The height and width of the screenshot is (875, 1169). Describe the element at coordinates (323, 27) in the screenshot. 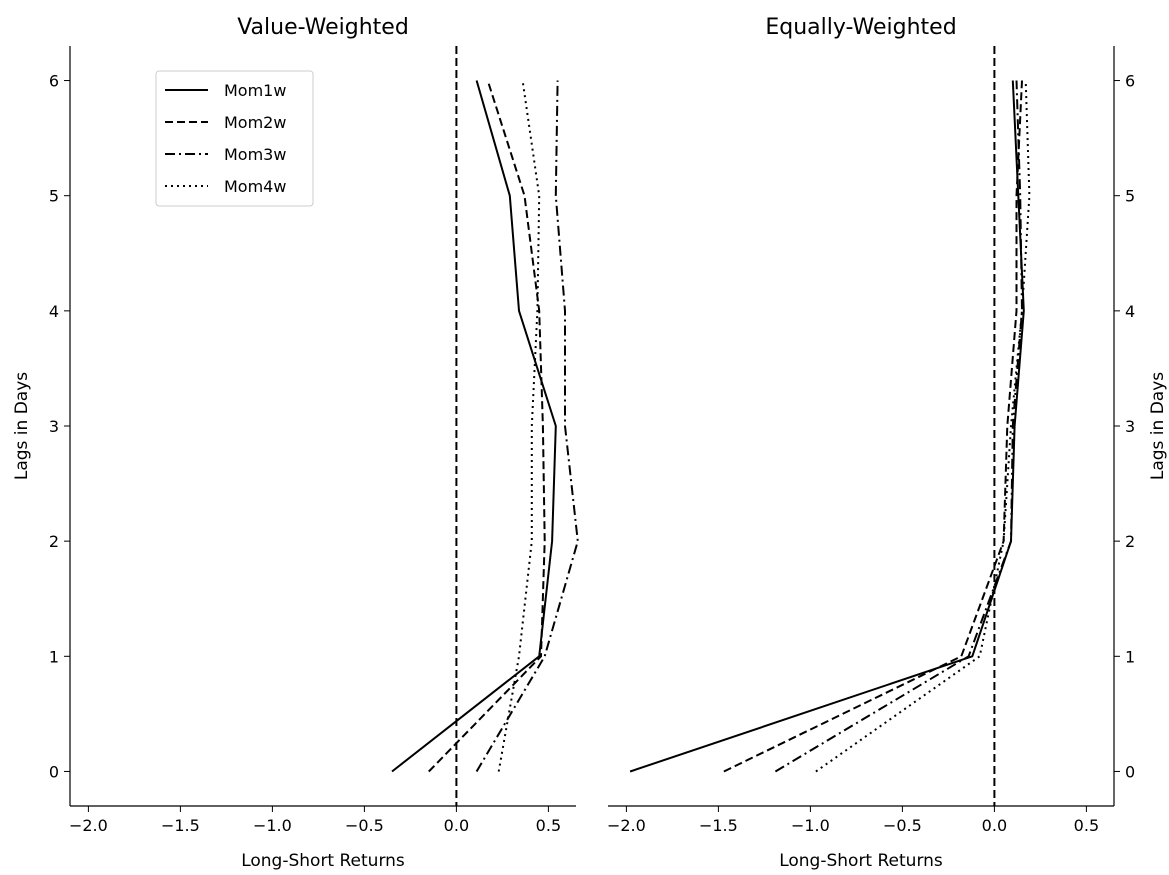

I see `panel-title: Value-Weighted` at that location.